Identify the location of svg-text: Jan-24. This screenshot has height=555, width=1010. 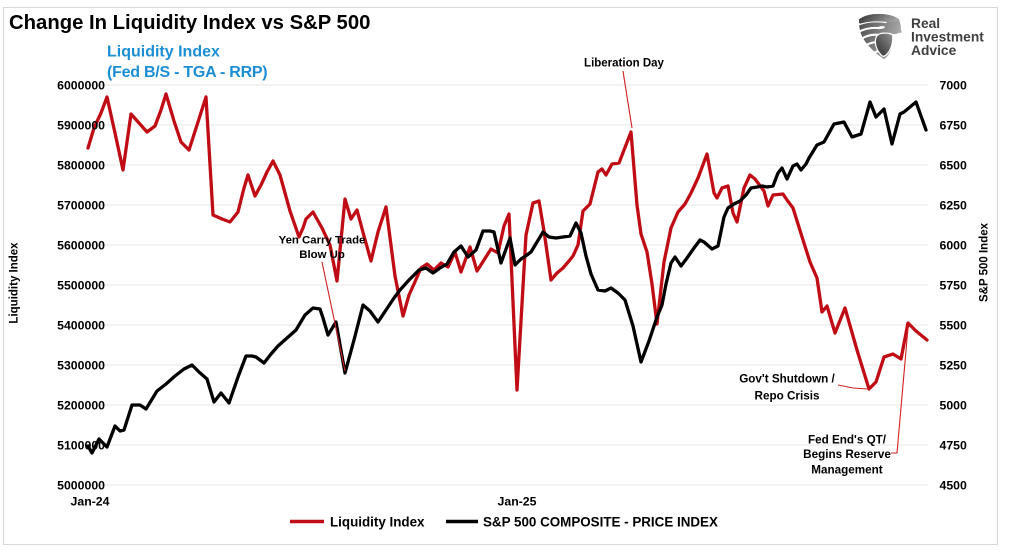
(90, 502).